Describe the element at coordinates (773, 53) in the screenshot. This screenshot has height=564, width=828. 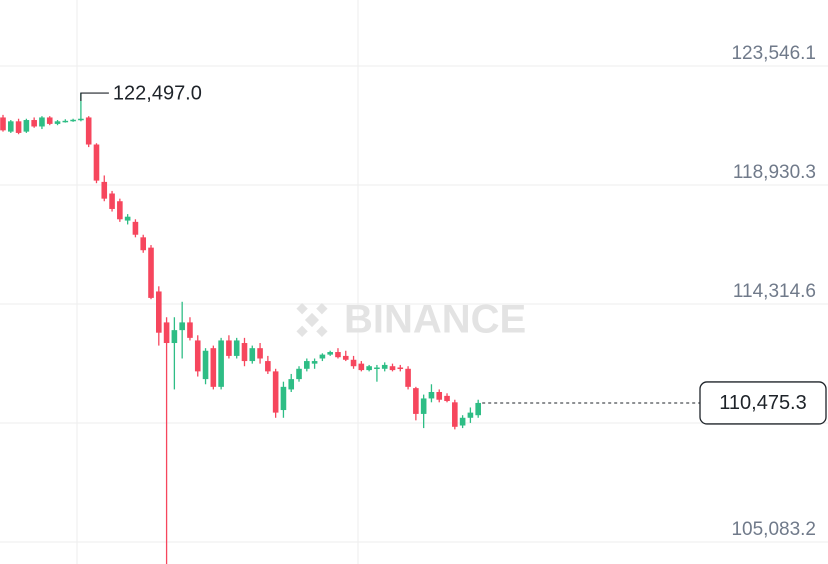
I see `y-tick-label: 123,546.1` at that location.